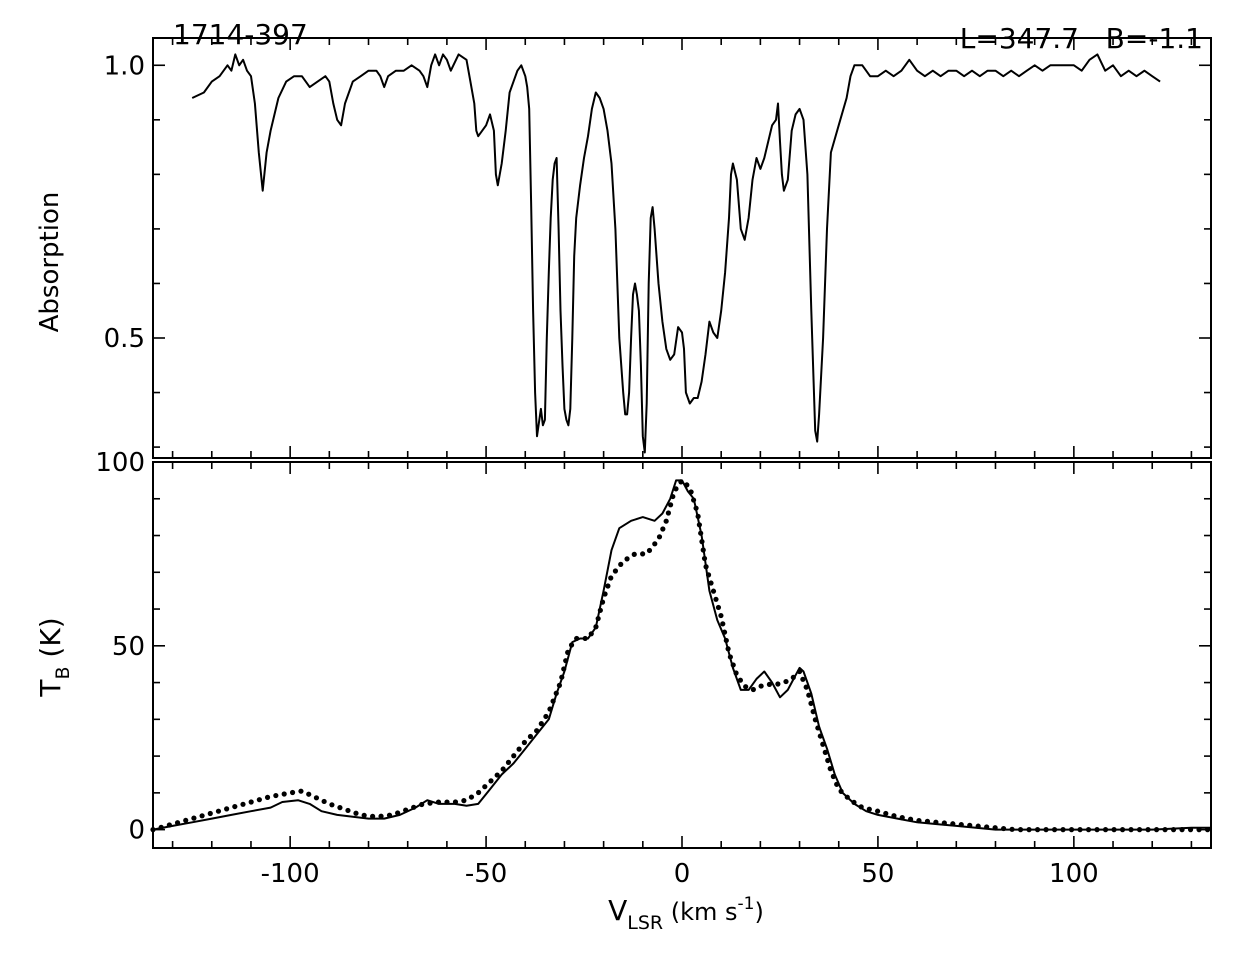 This screenshot has width=1254, height=957. What do you see at coordinates (290, 874) in the screenshot?
I see `tb-x-tick-label: -100` at bounding box center [290, 874].